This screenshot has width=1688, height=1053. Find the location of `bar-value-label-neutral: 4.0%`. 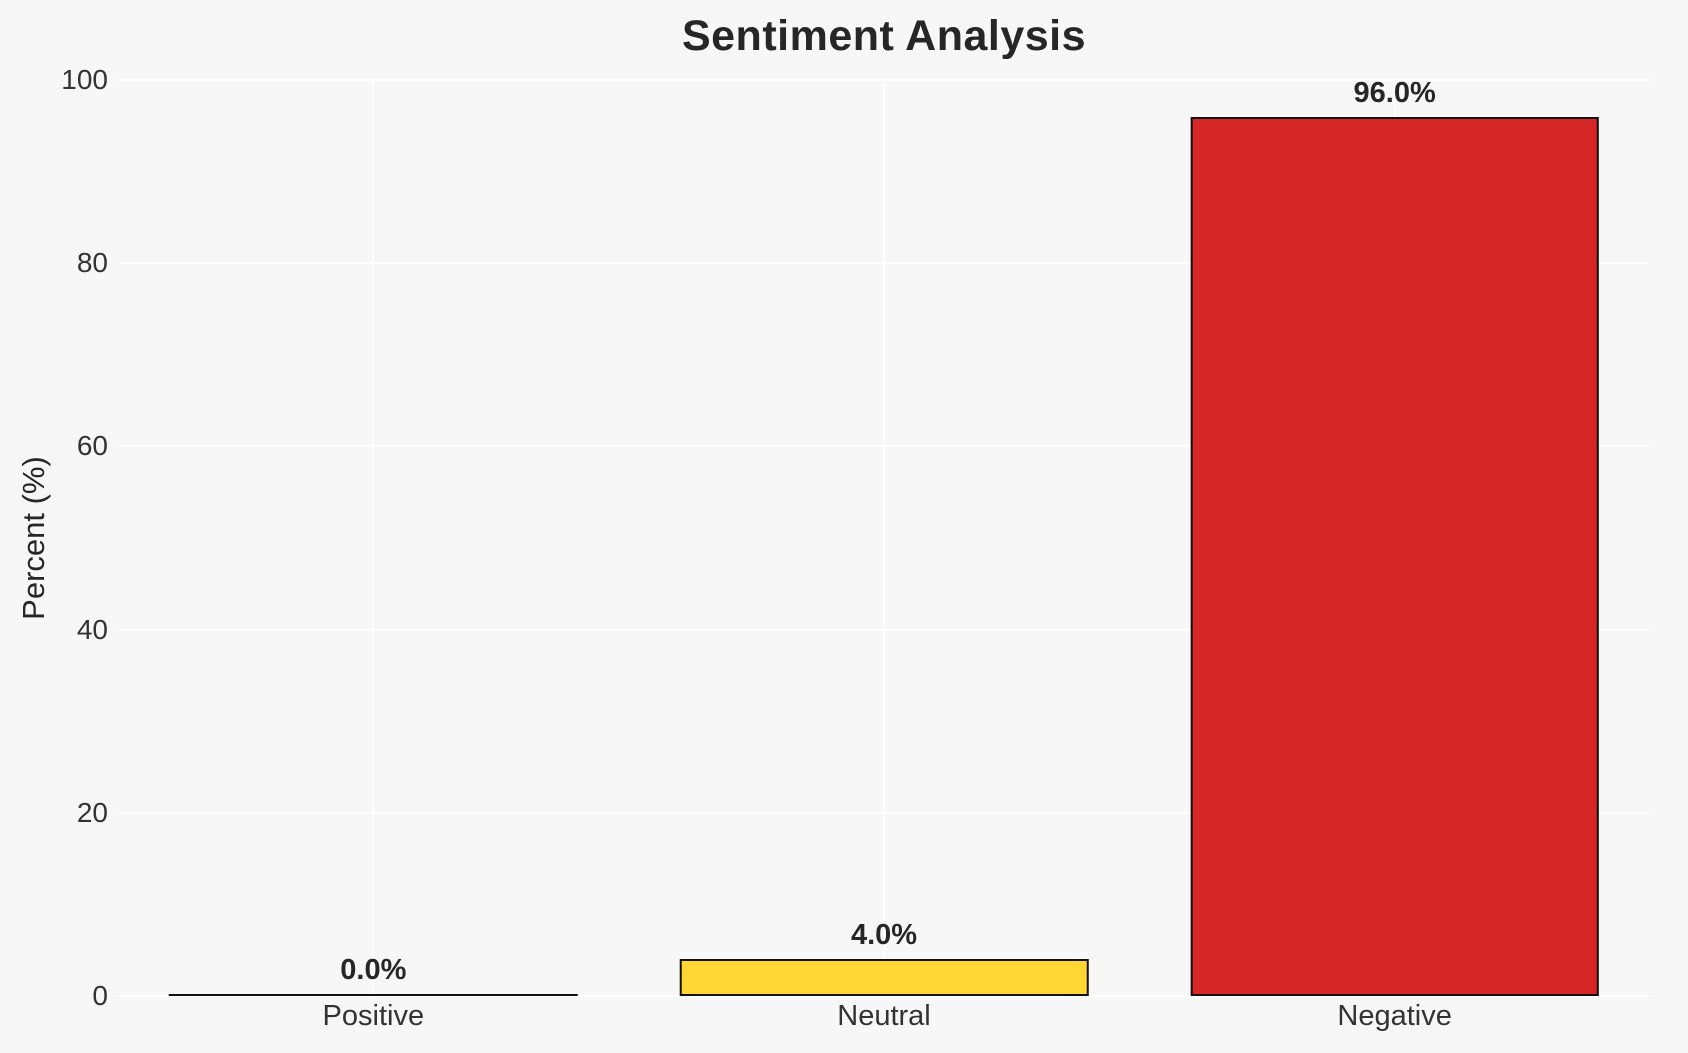

bar-value-label-neutral: 4.0% is located at coordinates (884, 935).